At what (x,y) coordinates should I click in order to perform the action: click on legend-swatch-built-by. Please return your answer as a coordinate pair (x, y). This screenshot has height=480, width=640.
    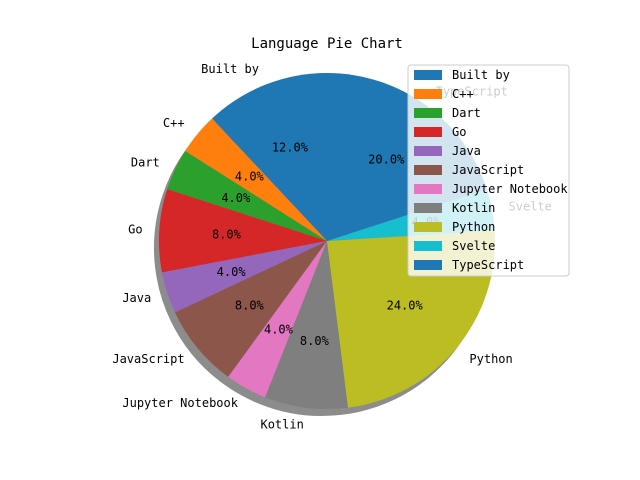
    Looking at the image, I should click on (428, 75).